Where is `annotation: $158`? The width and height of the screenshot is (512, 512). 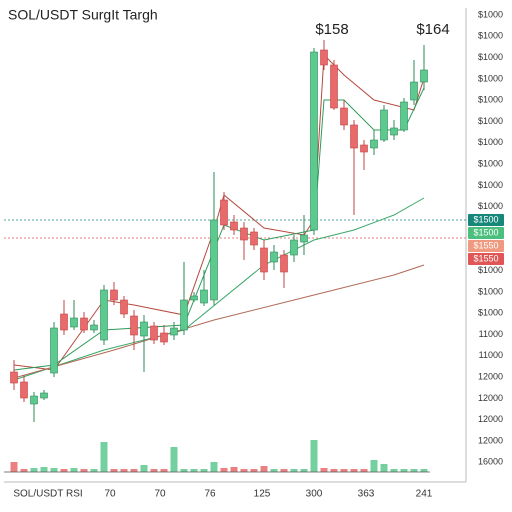 annotation: $158 is located at coordinates (331, 29).